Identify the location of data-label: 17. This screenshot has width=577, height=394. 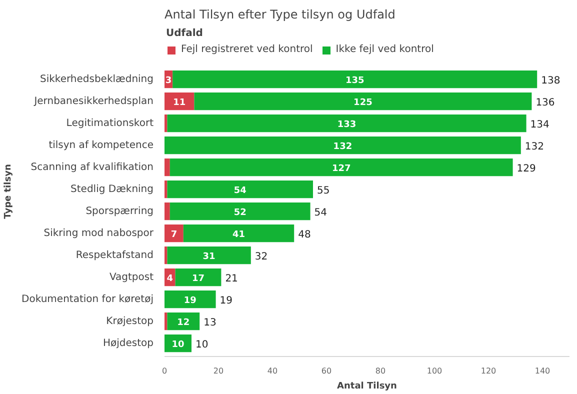
(198, 279).